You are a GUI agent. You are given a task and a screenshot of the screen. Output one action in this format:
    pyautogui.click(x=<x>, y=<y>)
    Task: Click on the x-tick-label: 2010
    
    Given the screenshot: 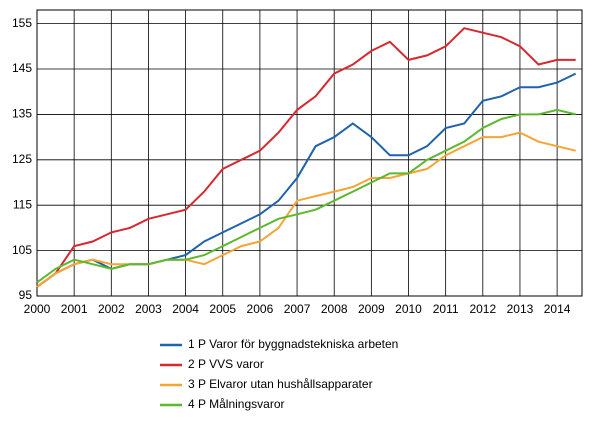 What is the action you would take?
    pyautogui.click(x=408, y=309)
    